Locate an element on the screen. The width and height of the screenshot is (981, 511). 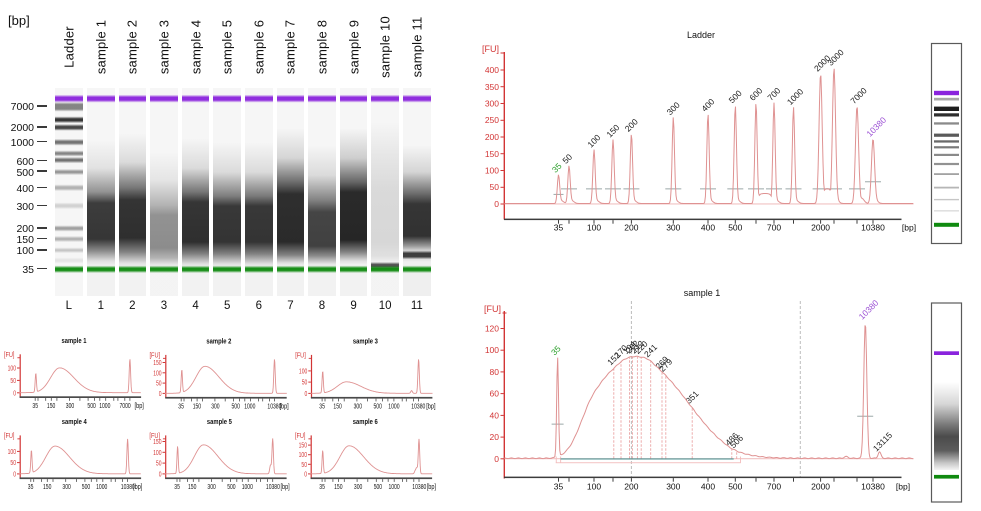
svg-text: 60 is located at coordinates (495, 394).